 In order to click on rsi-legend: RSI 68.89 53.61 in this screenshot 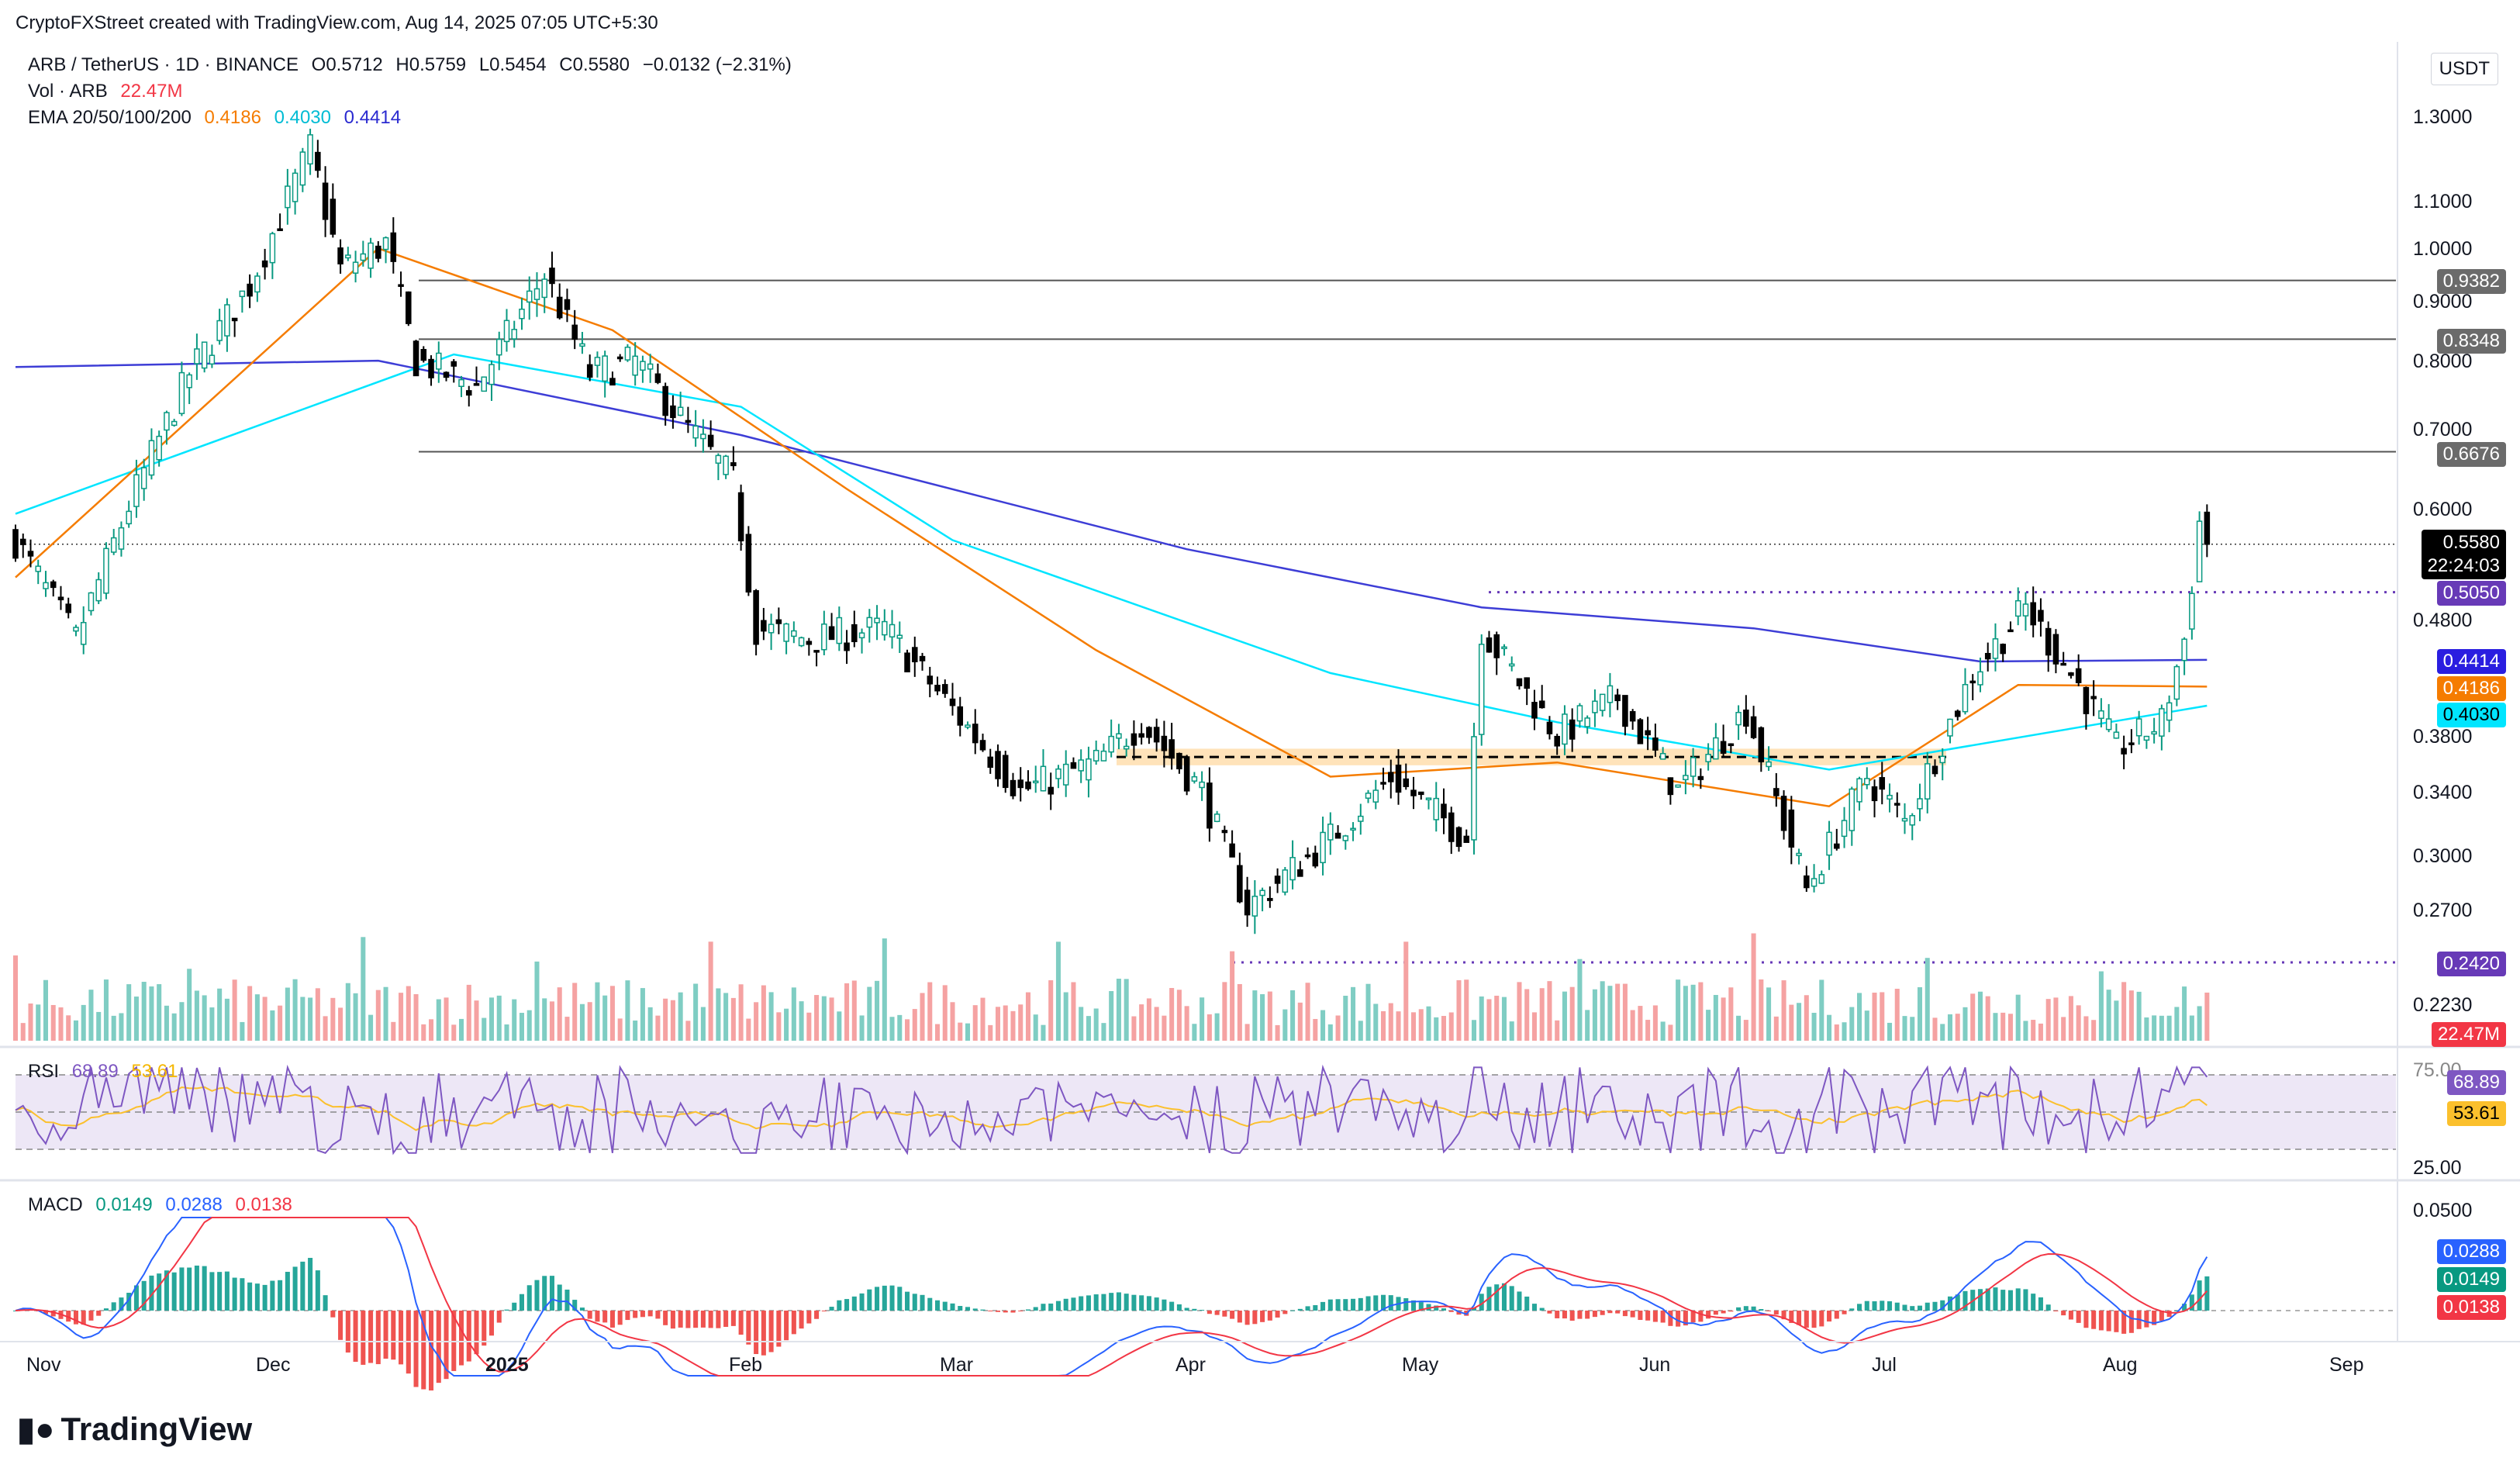, I will do `click(106, 1072)`.